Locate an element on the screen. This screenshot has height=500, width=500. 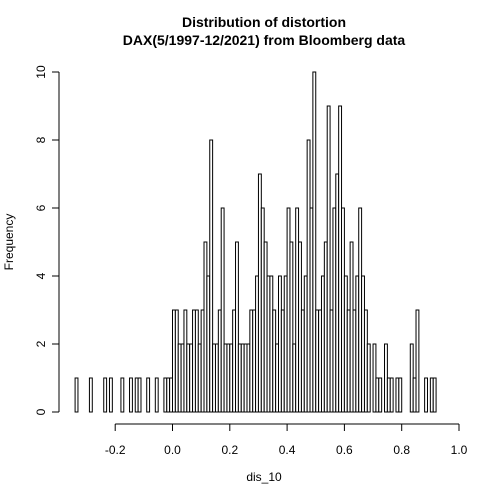
x-tick-label: 0.0 is located at coordinates (172, 450).